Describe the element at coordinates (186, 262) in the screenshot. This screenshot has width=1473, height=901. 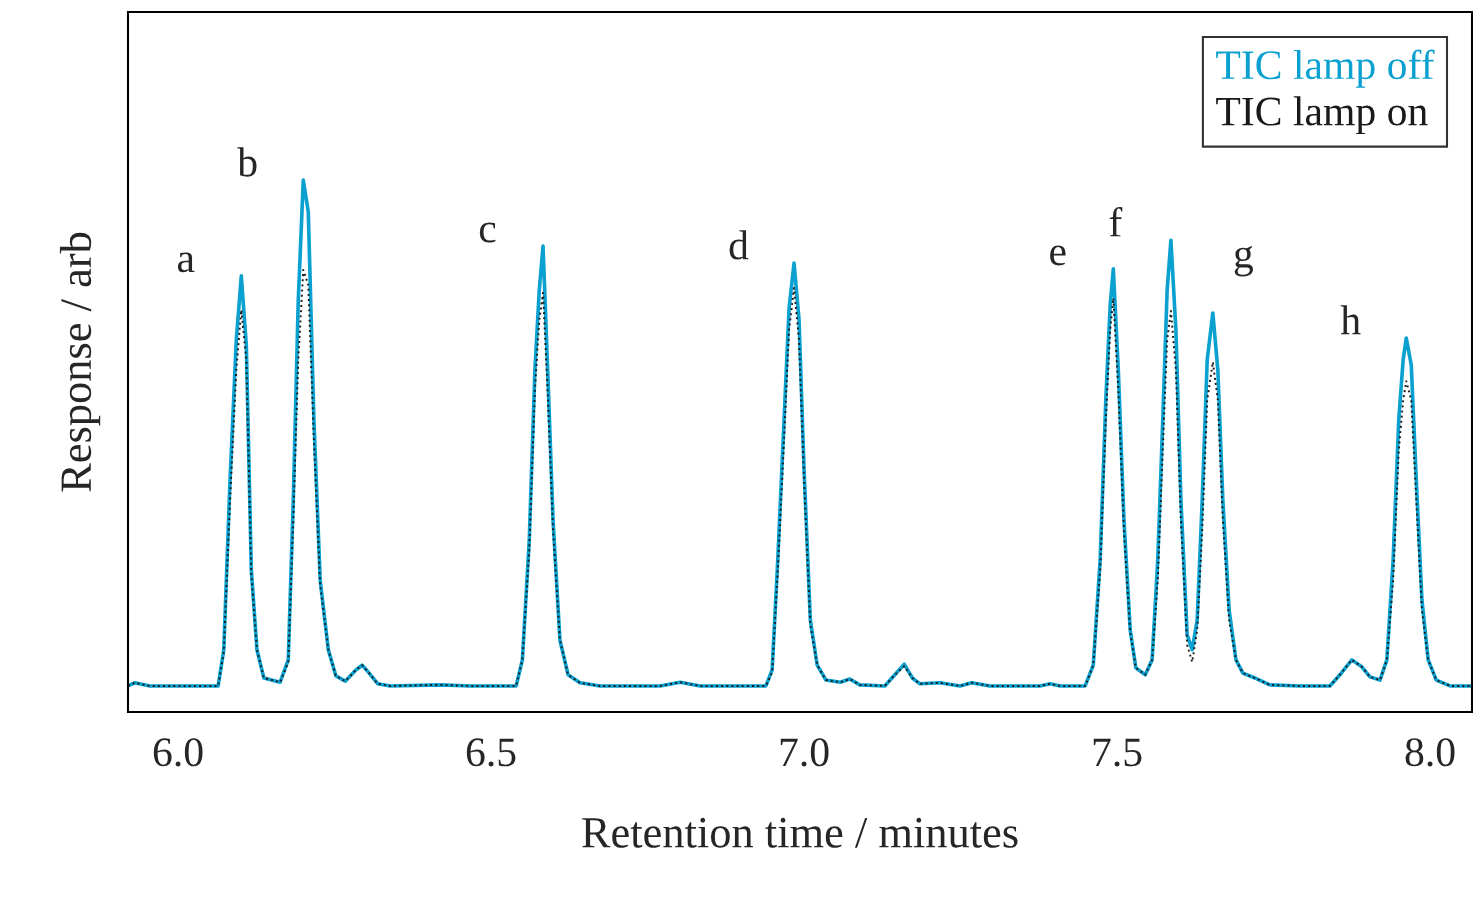
I see `annotation: a` at that location.